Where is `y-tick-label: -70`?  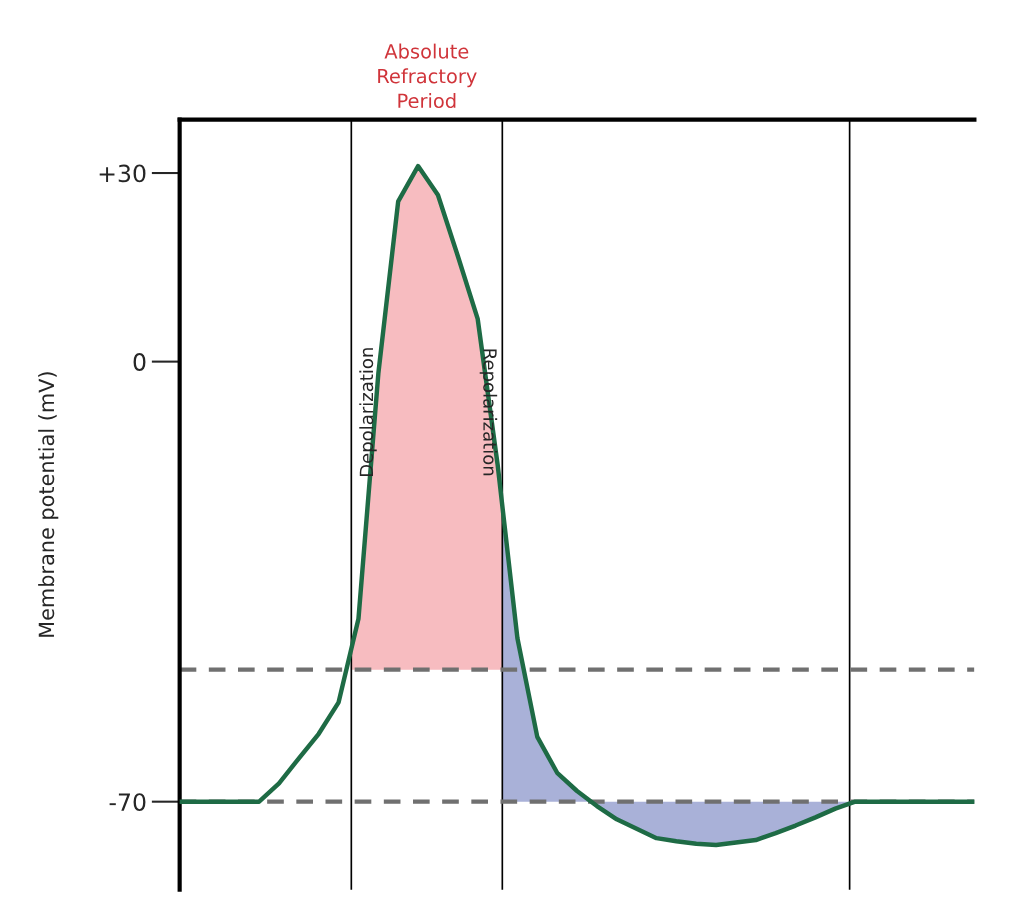 y-tick-label: -70 is located at coordinates (127, 802).